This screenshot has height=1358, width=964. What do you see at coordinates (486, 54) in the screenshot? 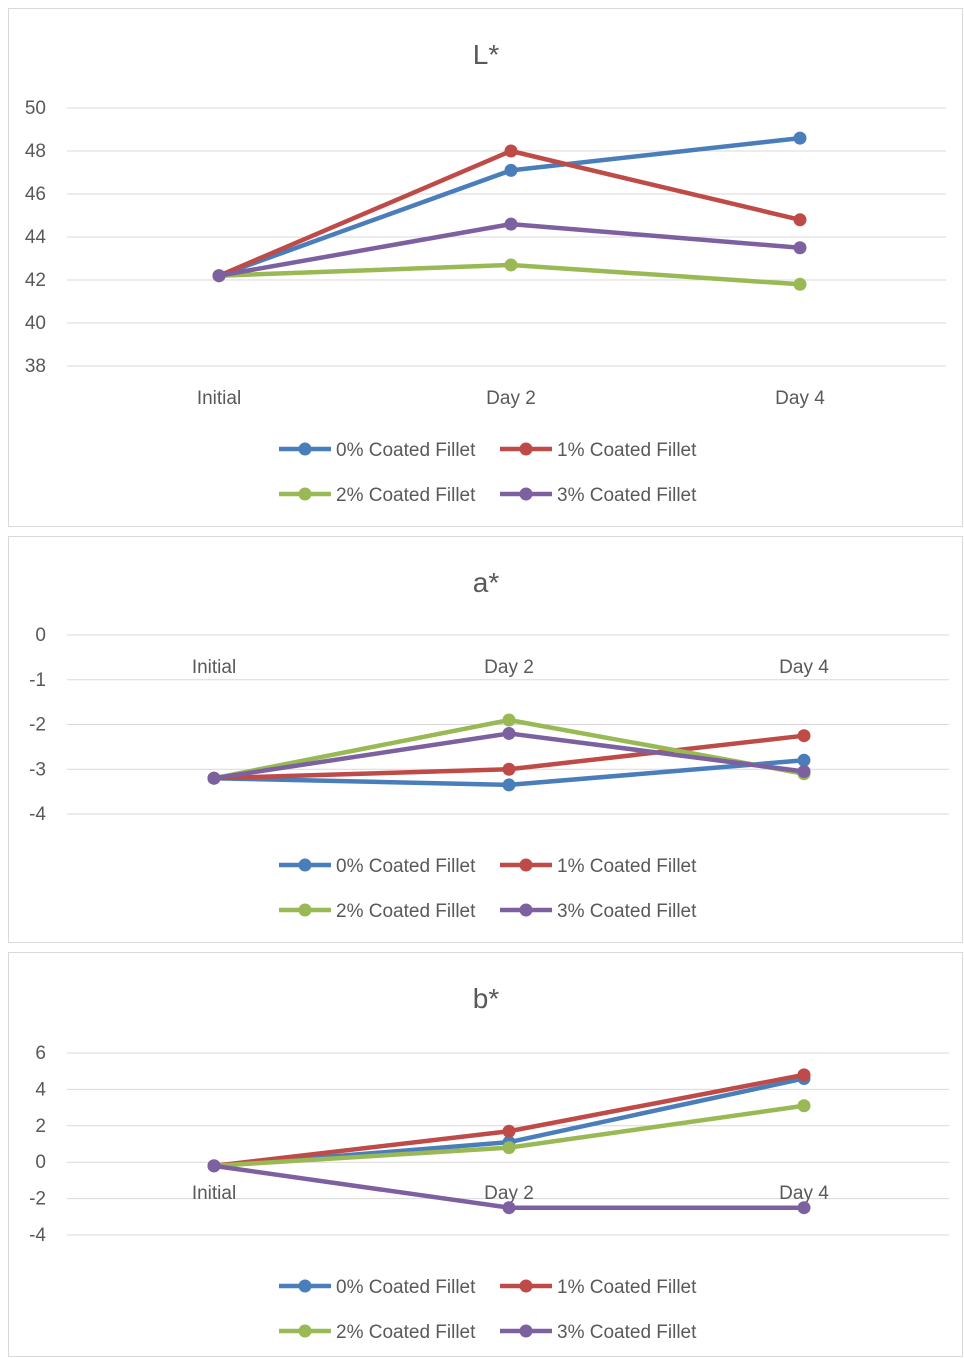
I see `chart-title: L*` at bounding box center [486, 54].